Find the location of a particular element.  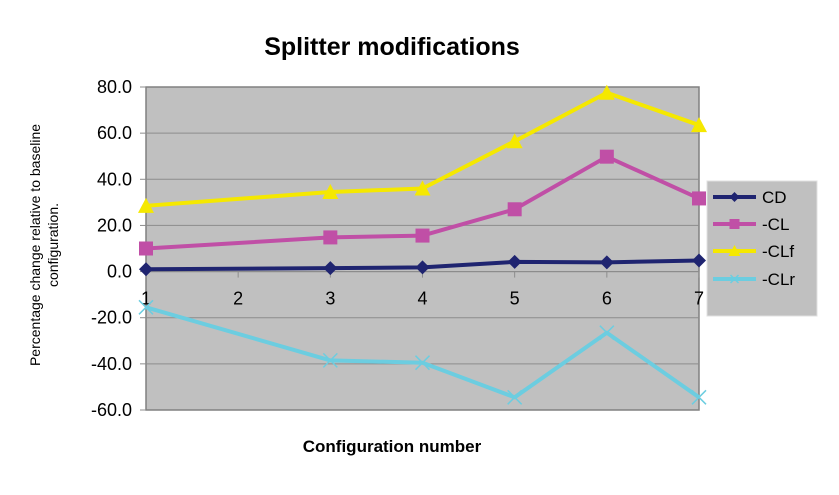

series-cd is located at coordinates (422, 265).